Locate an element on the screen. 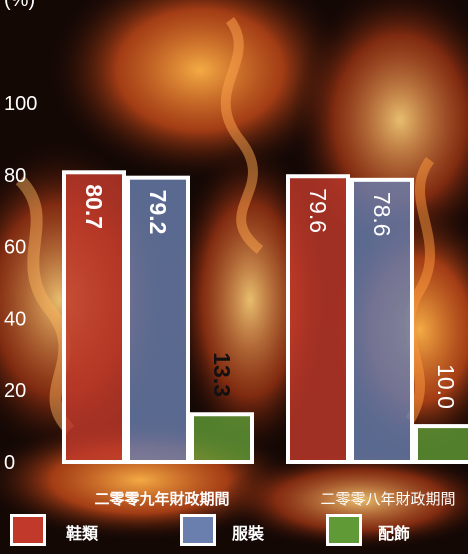 The width and height of the screenshot is (468, 554). data-label-accessories-2008: 10.0 is located at coordinates (446, 386).